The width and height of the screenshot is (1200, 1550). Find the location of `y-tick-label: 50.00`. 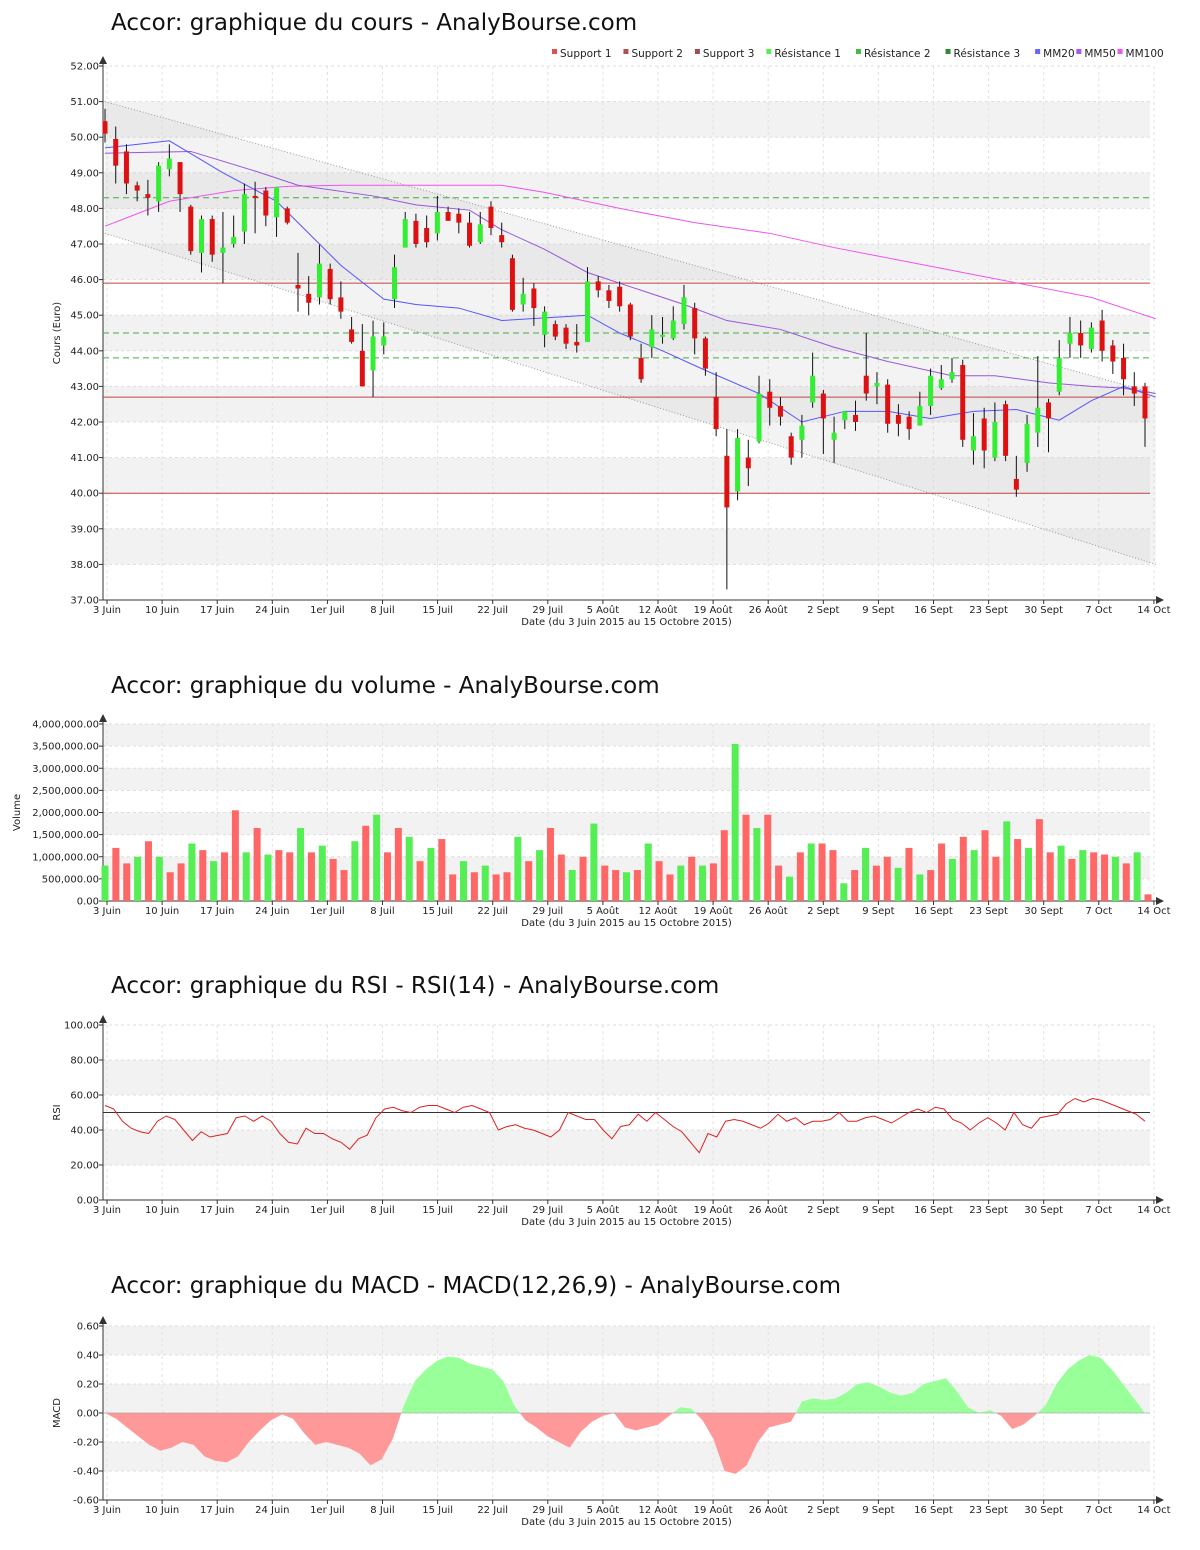

y-tick-label: 50.00 is located at coordinates (84, 138).